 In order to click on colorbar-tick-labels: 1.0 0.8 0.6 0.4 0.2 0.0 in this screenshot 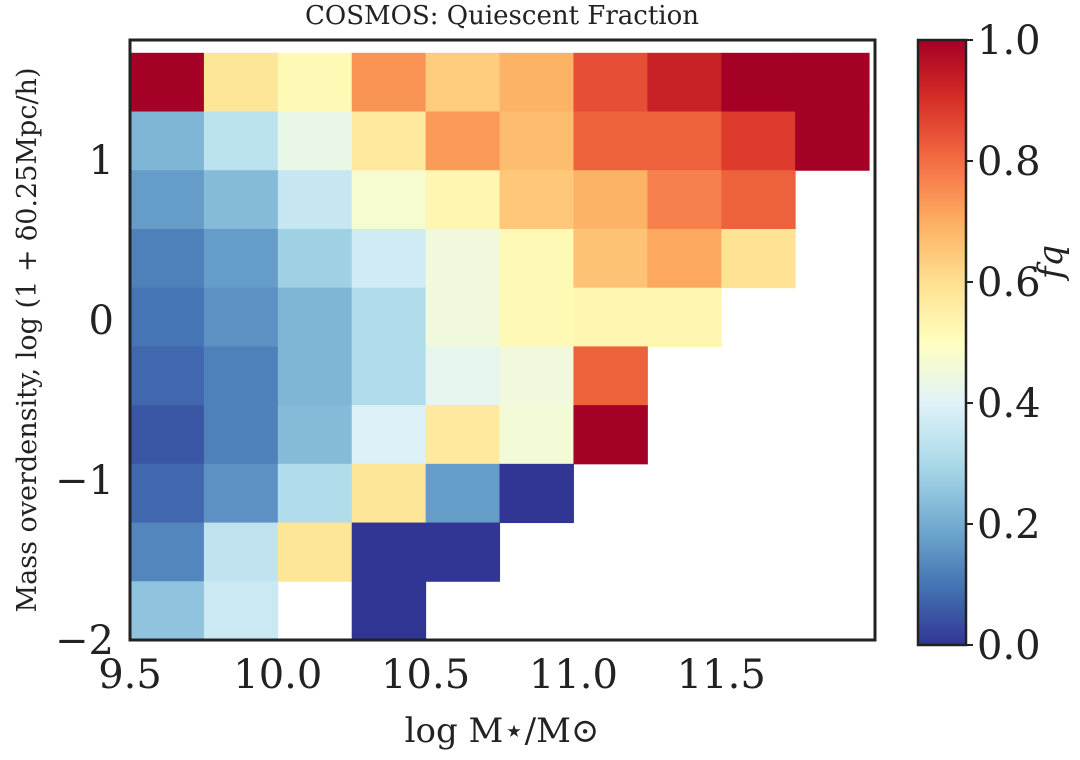, I will do `click(1003, 343)`.